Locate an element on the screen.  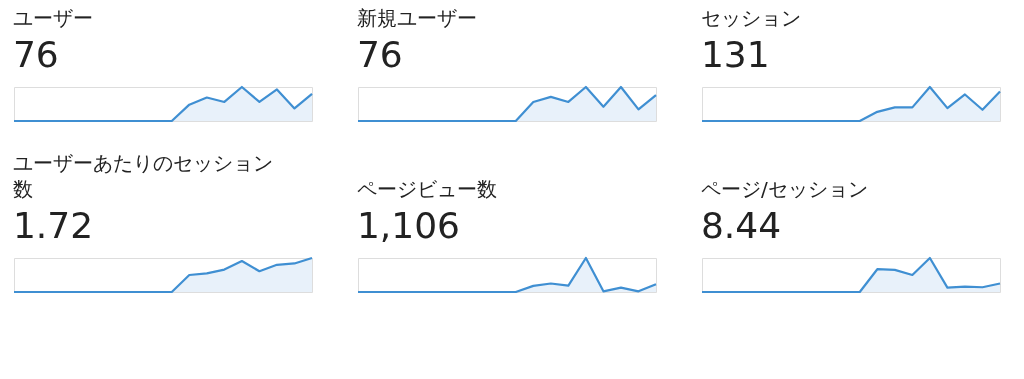
text: 8.44 is located at coordinates (741, 225).